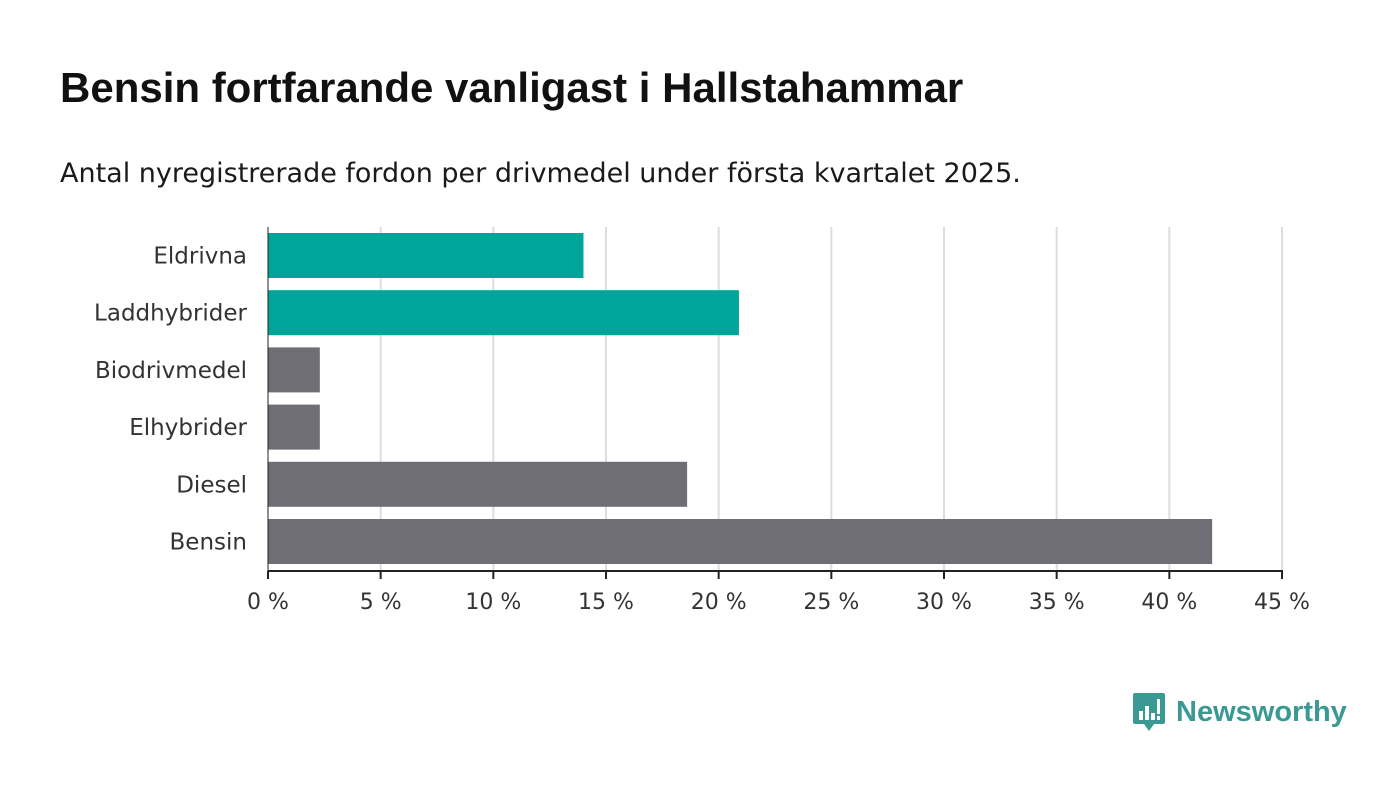 This screenshot has height=793, width=1400. Describe the element at coordinates (171, 371) in the screenshot. I see `category-label: Biodrivmedel` at that location.